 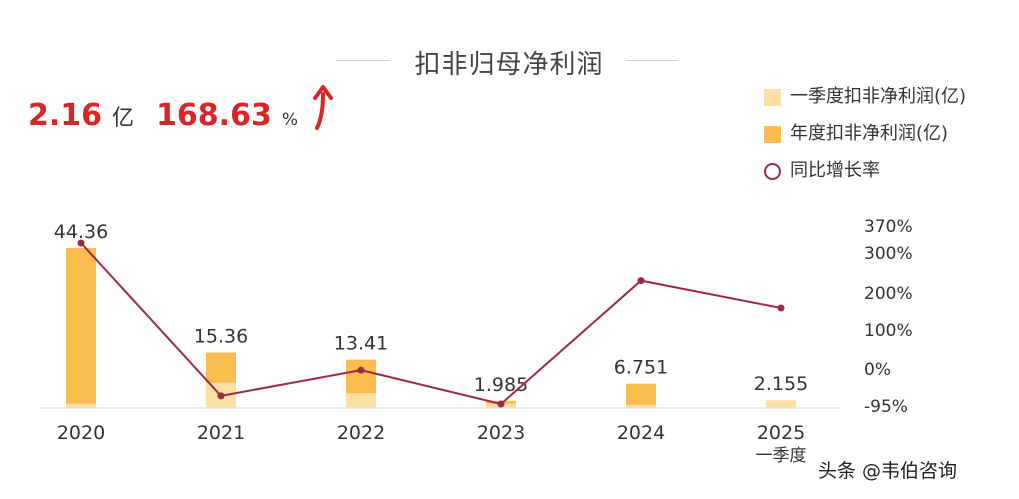 I want to click on title-line-right, so click(x=652, y=60).